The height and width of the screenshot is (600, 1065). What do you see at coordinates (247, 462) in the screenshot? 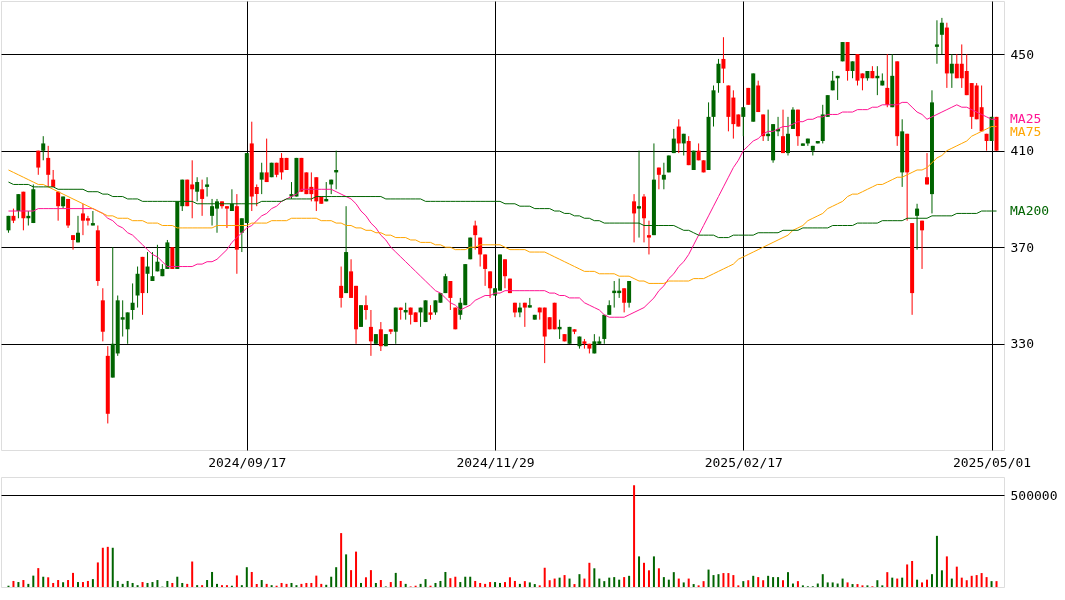
I see `x-tick-label: 2024/09/17` at bounding box center [247, 462].